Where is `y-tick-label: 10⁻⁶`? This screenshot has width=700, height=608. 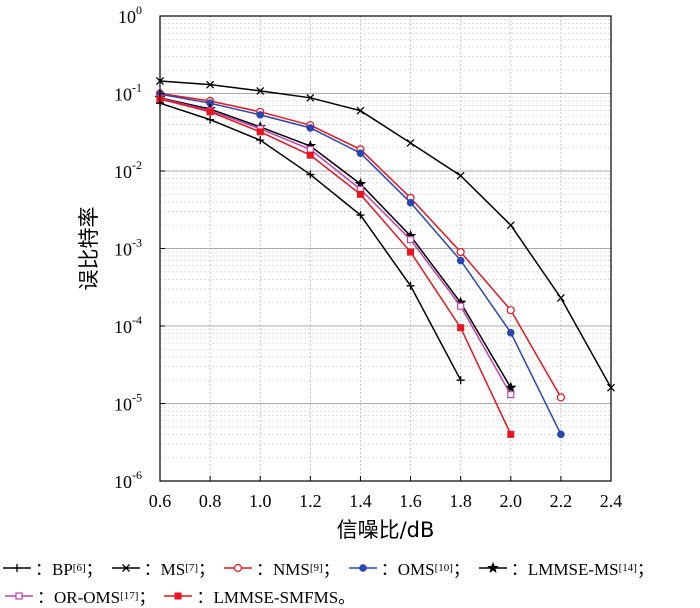 y-tick-label: 10⁻⁶ is located at coordinates (128, 480).